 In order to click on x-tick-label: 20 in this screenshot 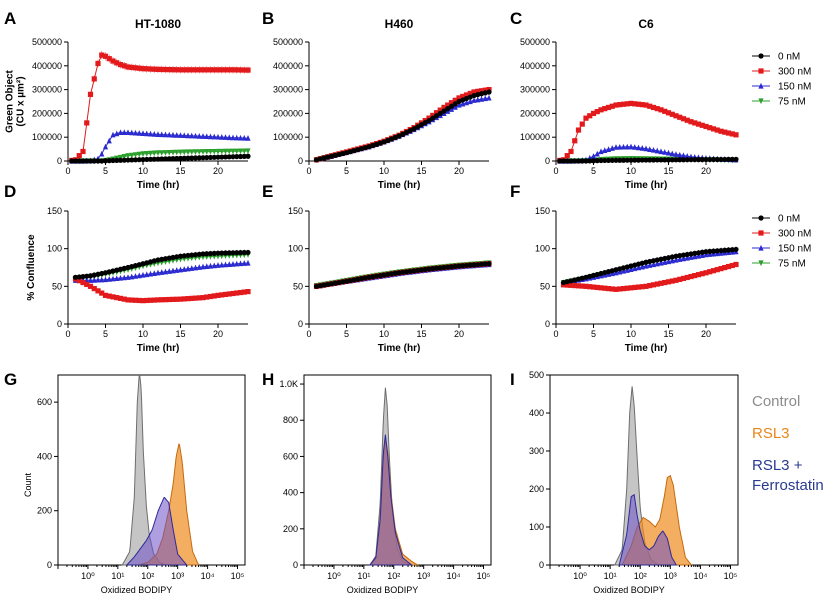, I will do `click(218, 171)`.